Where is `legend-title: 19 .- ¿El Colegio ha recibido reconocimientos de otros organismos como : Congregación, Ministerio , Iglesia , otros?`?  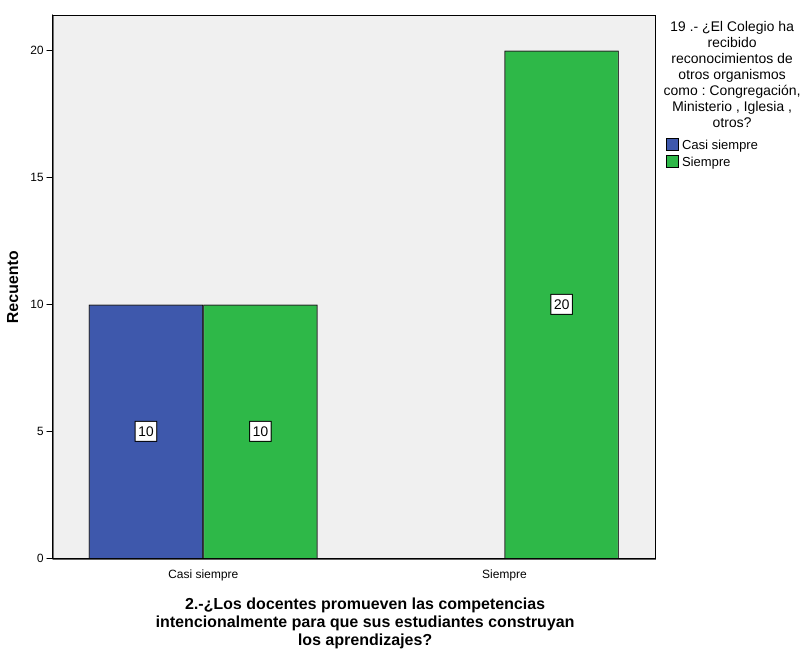 legend-title: 19 .- ¿El Colegio ha recibido reconocimientos de otros organismos como : Congregación, Ministerio , Iglesia , otros? is located at coordinates (732, 74).